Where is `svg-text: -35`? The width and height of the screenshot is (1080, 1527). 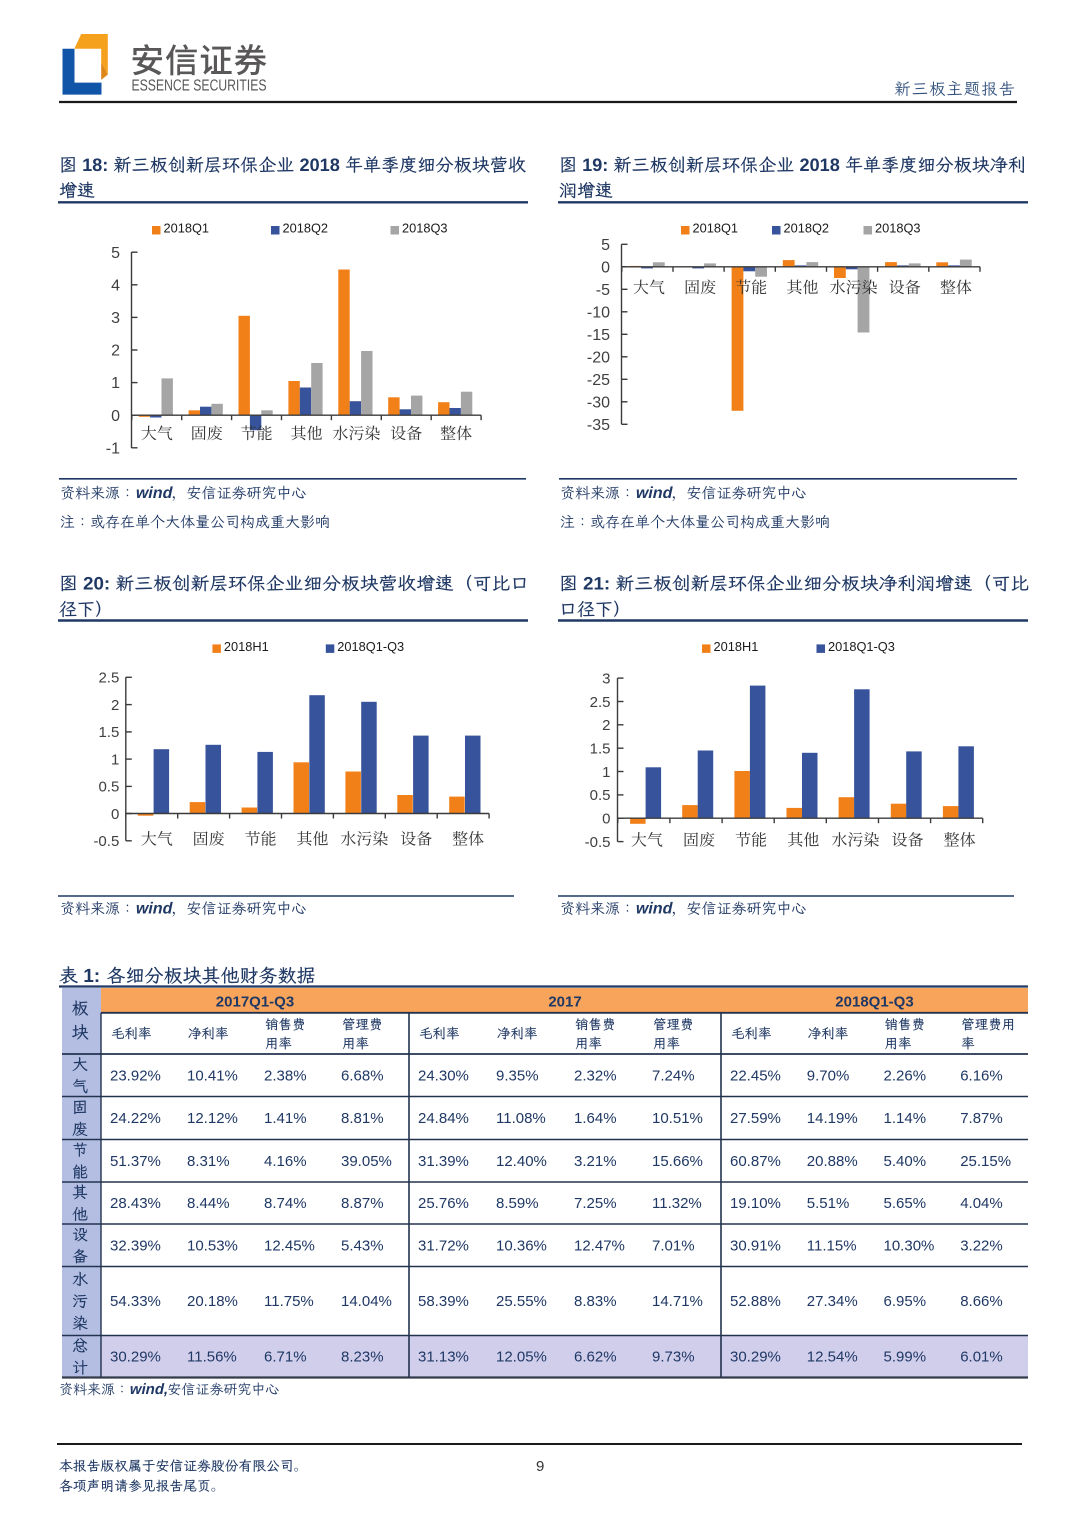 svg-text: -35 is located at coordinates (598, 425).